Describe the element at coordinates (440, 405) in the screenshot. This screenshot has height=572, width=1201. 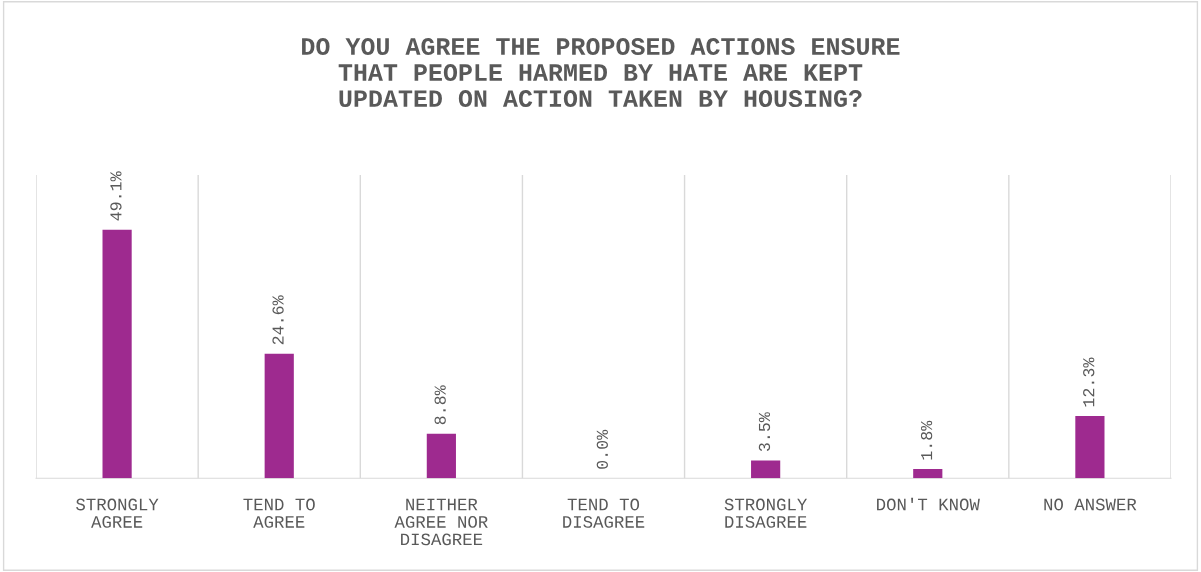
I see `data-label: 8.8%` at that location.